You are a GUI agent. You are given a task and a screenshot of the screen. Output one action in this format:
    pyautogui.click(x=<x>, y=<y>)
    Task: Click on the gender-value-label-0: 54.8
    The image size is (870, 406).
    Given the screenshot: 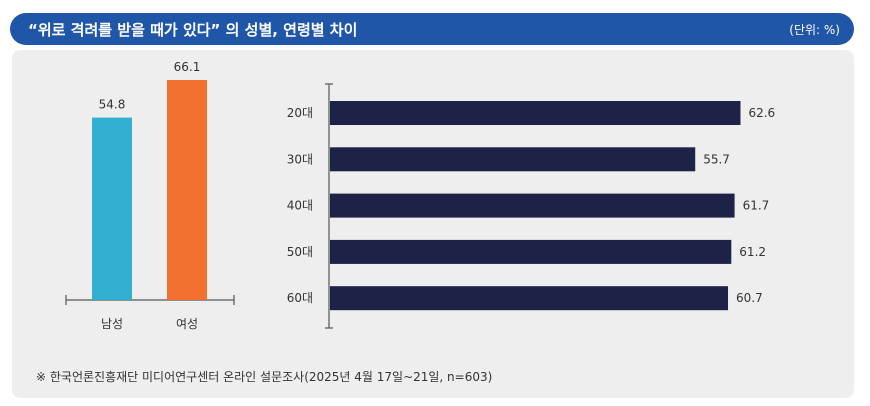 What is the action you would take?
    pyautogui.click(x=112, y=105)
    